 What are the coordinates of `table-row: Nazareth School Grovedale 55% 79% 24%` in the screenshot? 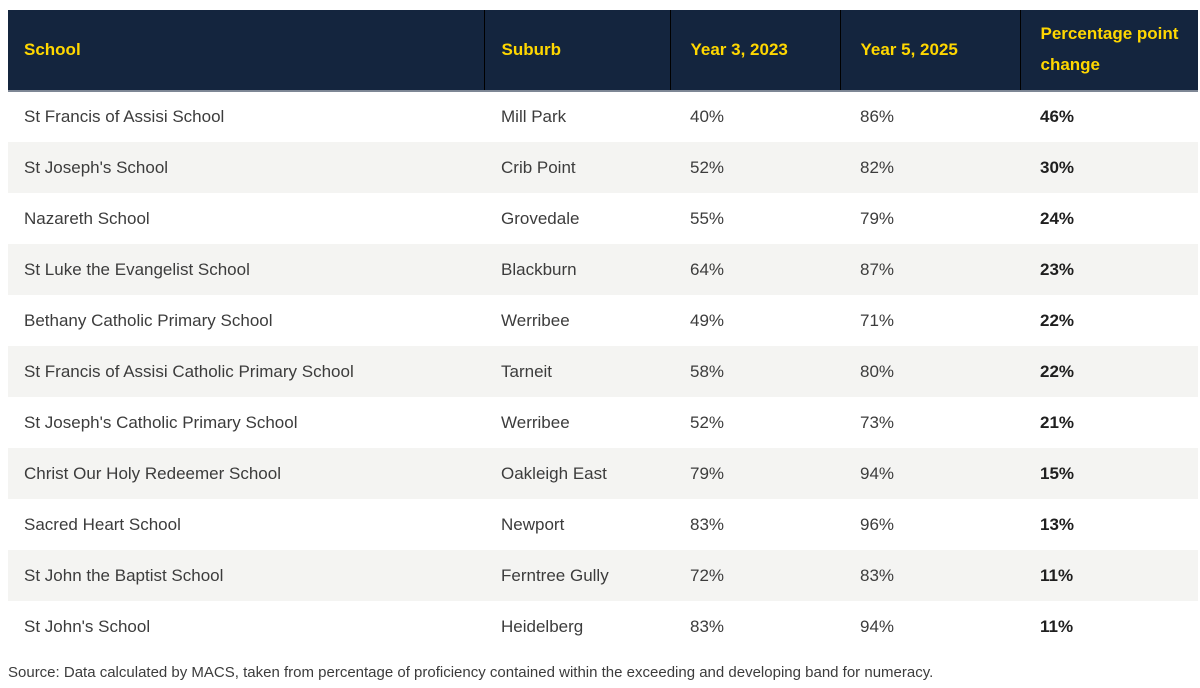 It's located at (603, 218).